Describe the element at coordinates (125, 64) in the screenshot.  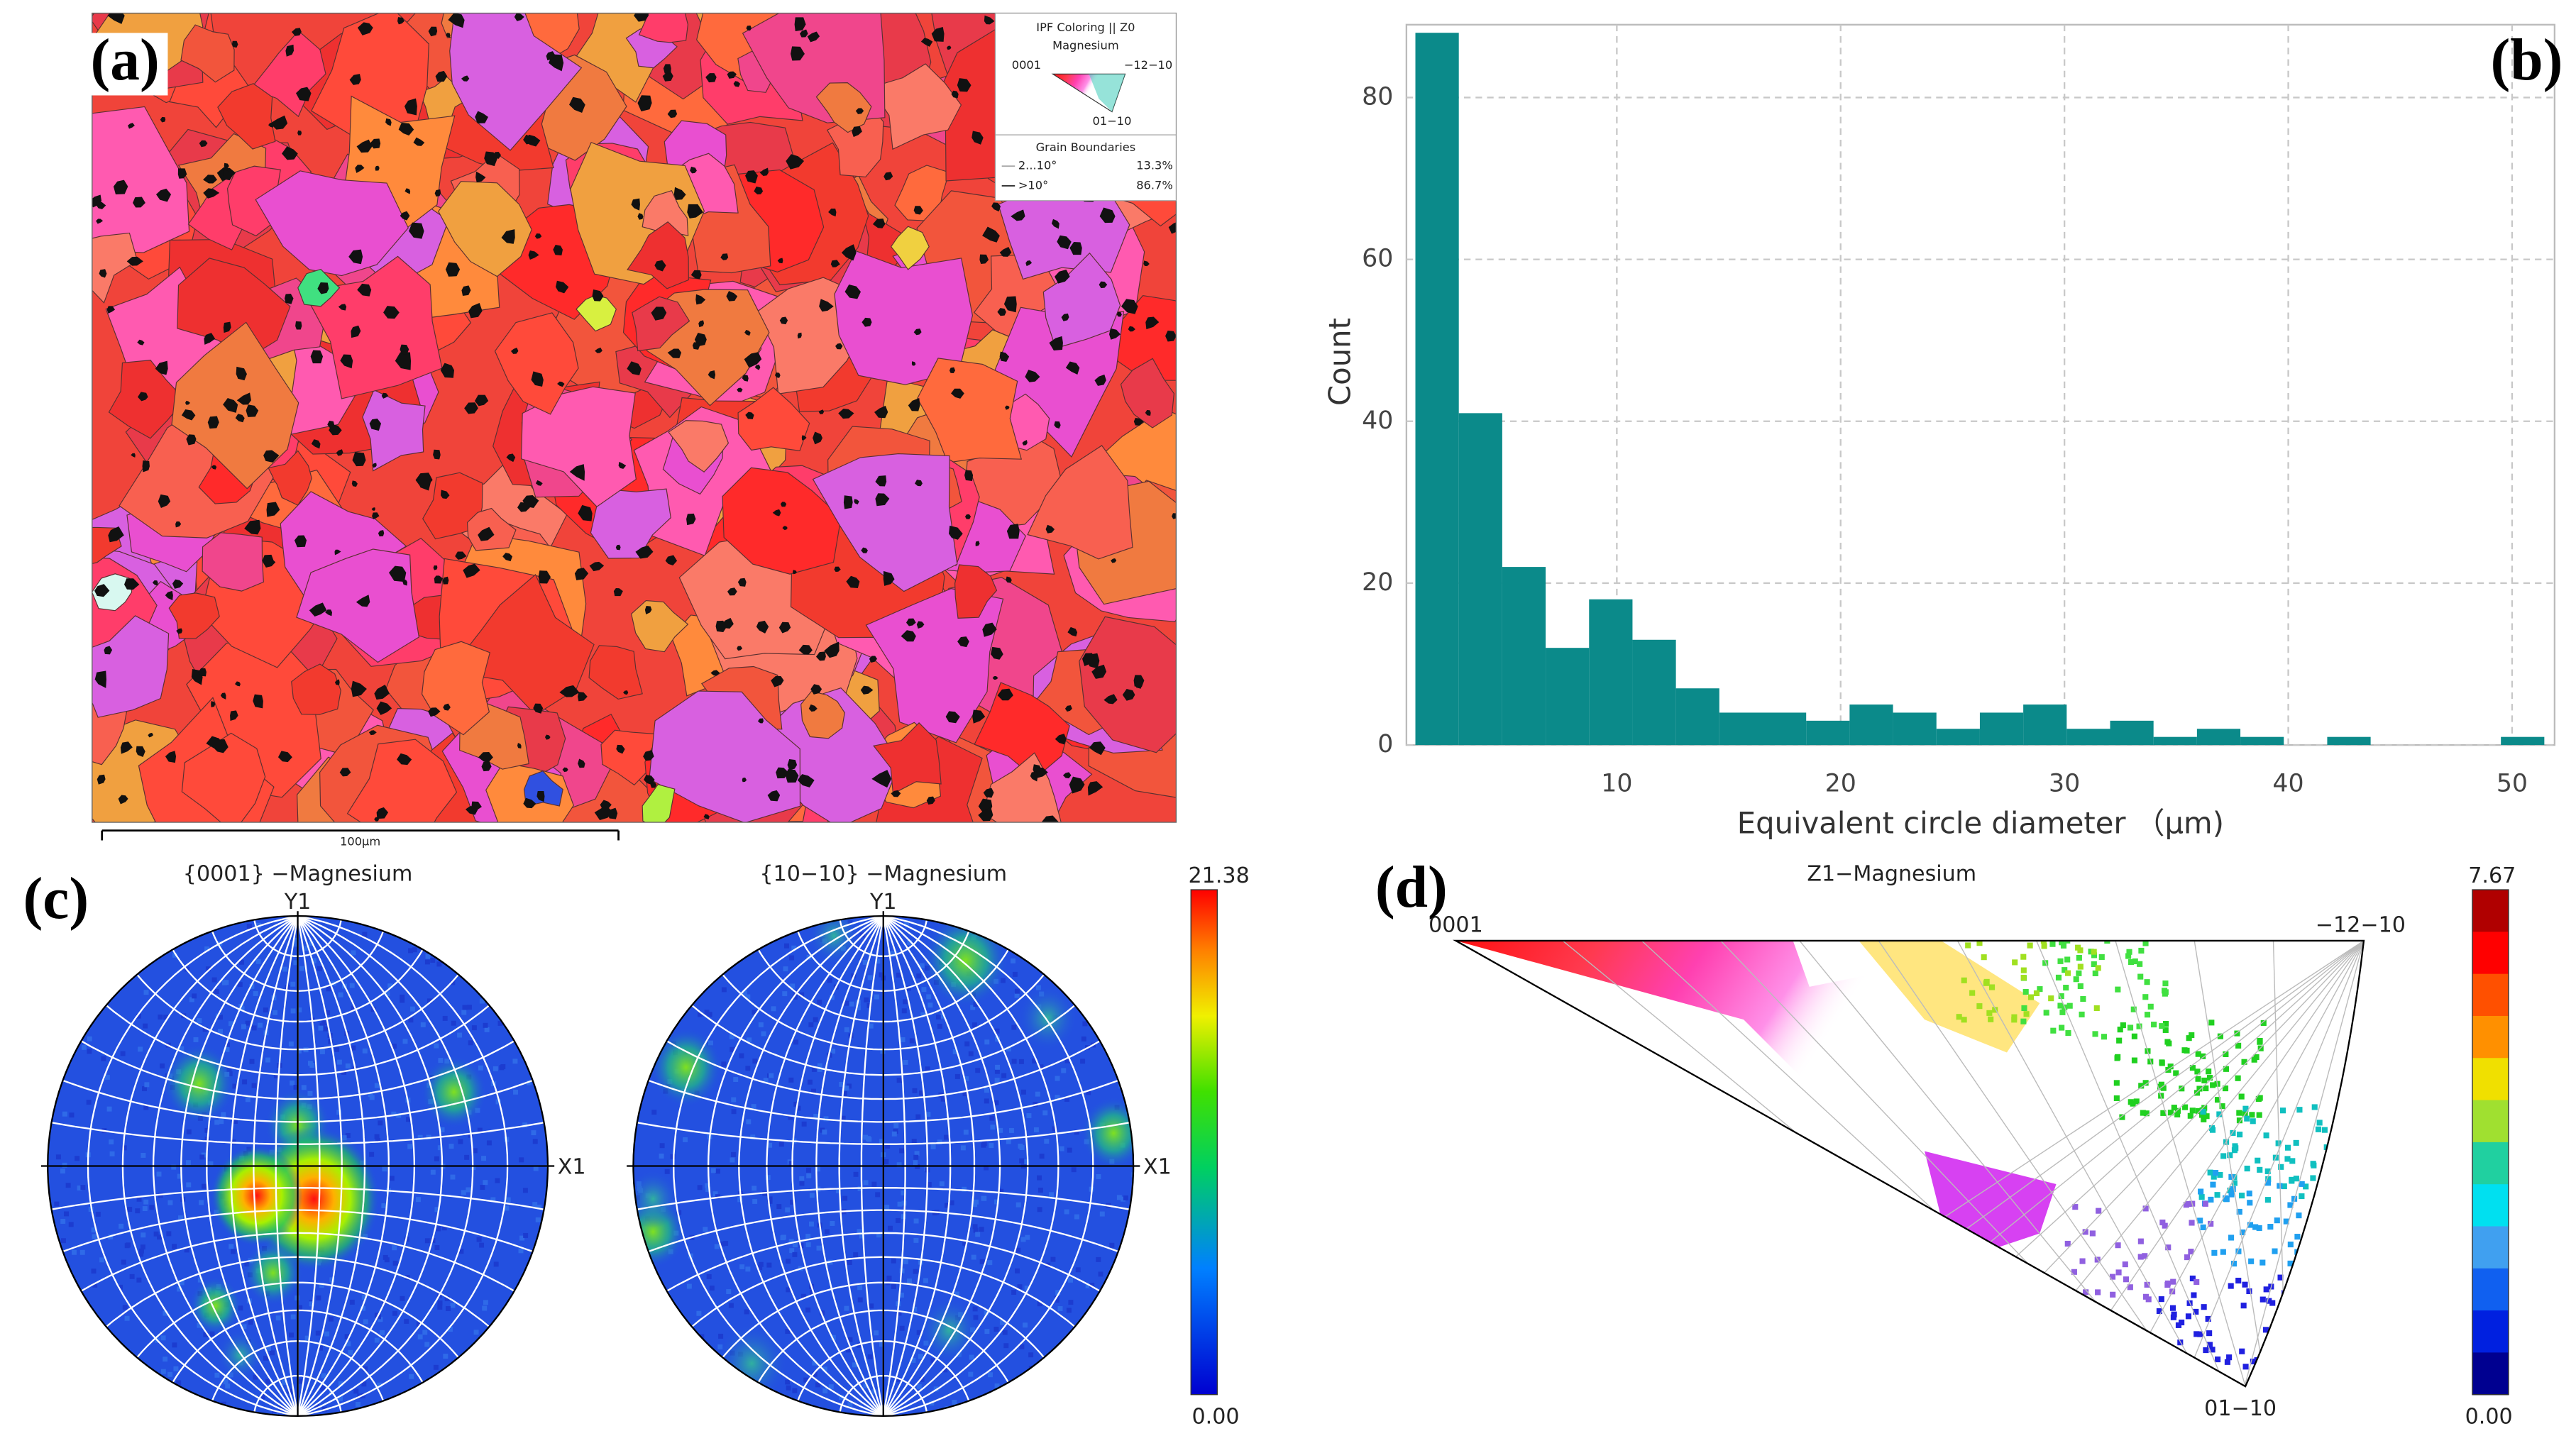
I see `panel-label-bg` at that location.